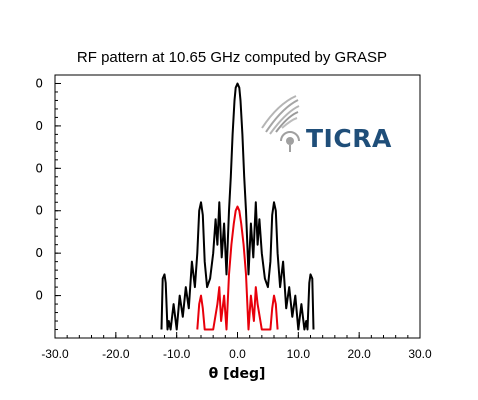 The height and width of the screenshot is (400, 478). Describe the element at coordinates (177, 354) in the screenshot. I see `x-tick-label: -10.0` at that location.